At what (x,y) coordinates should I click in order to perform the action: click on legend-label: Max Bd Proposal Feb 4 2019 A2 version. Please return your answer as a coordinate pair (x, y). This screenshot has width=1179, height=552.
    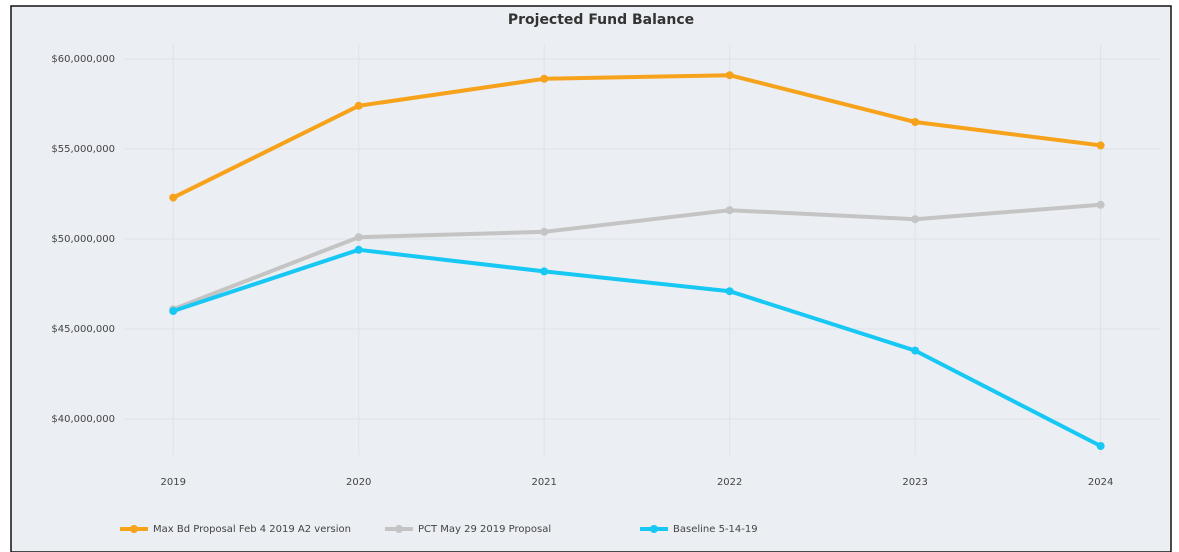
    Looking at the image, I should click on (252, 529).